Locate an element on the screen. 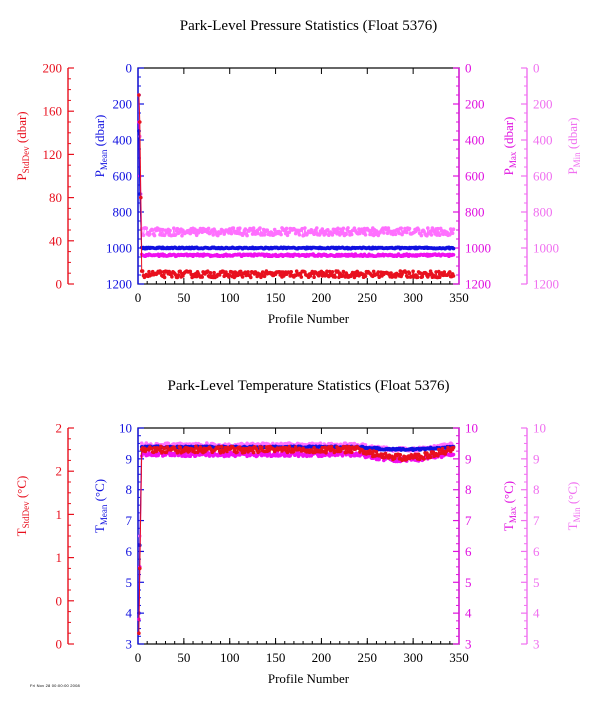 Image resolution: width=609 pixels, height=706 pixels. y-axis-label-stddev: PStdDev (dbar) is located at coordinates (22, 145).